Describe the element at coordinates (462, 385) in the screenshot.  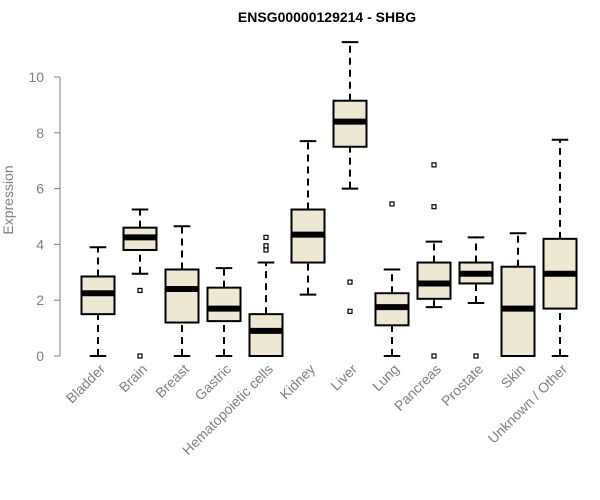
I see `category-label: Prostate` at that location.